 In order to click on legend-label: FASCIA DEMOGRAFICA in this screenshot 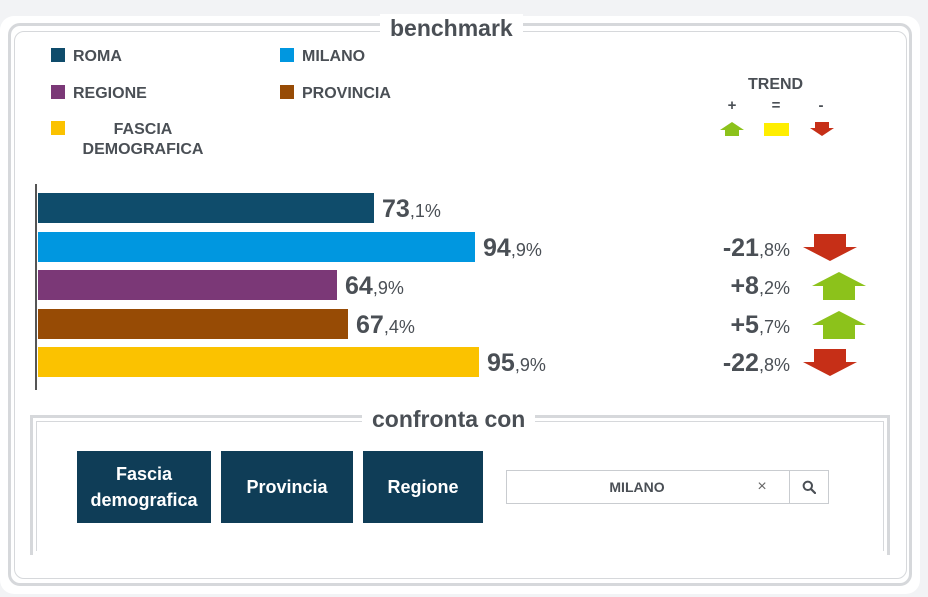, I will do `click(143, 140)`.